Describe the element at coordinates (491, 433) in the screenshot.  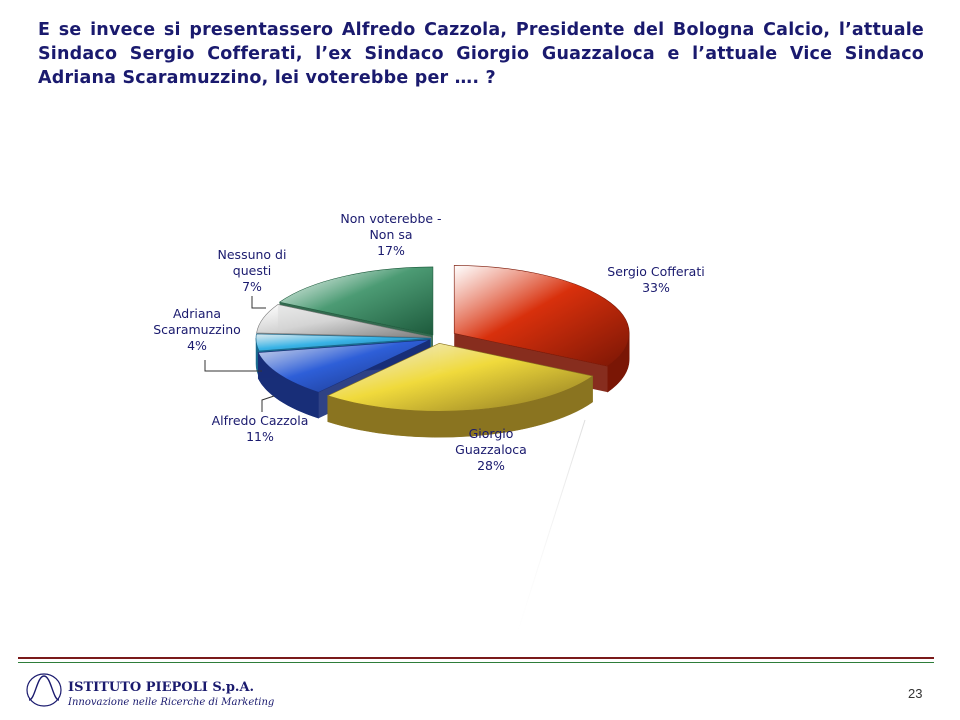
I see `slice-name-label: Giorgio` at that location.